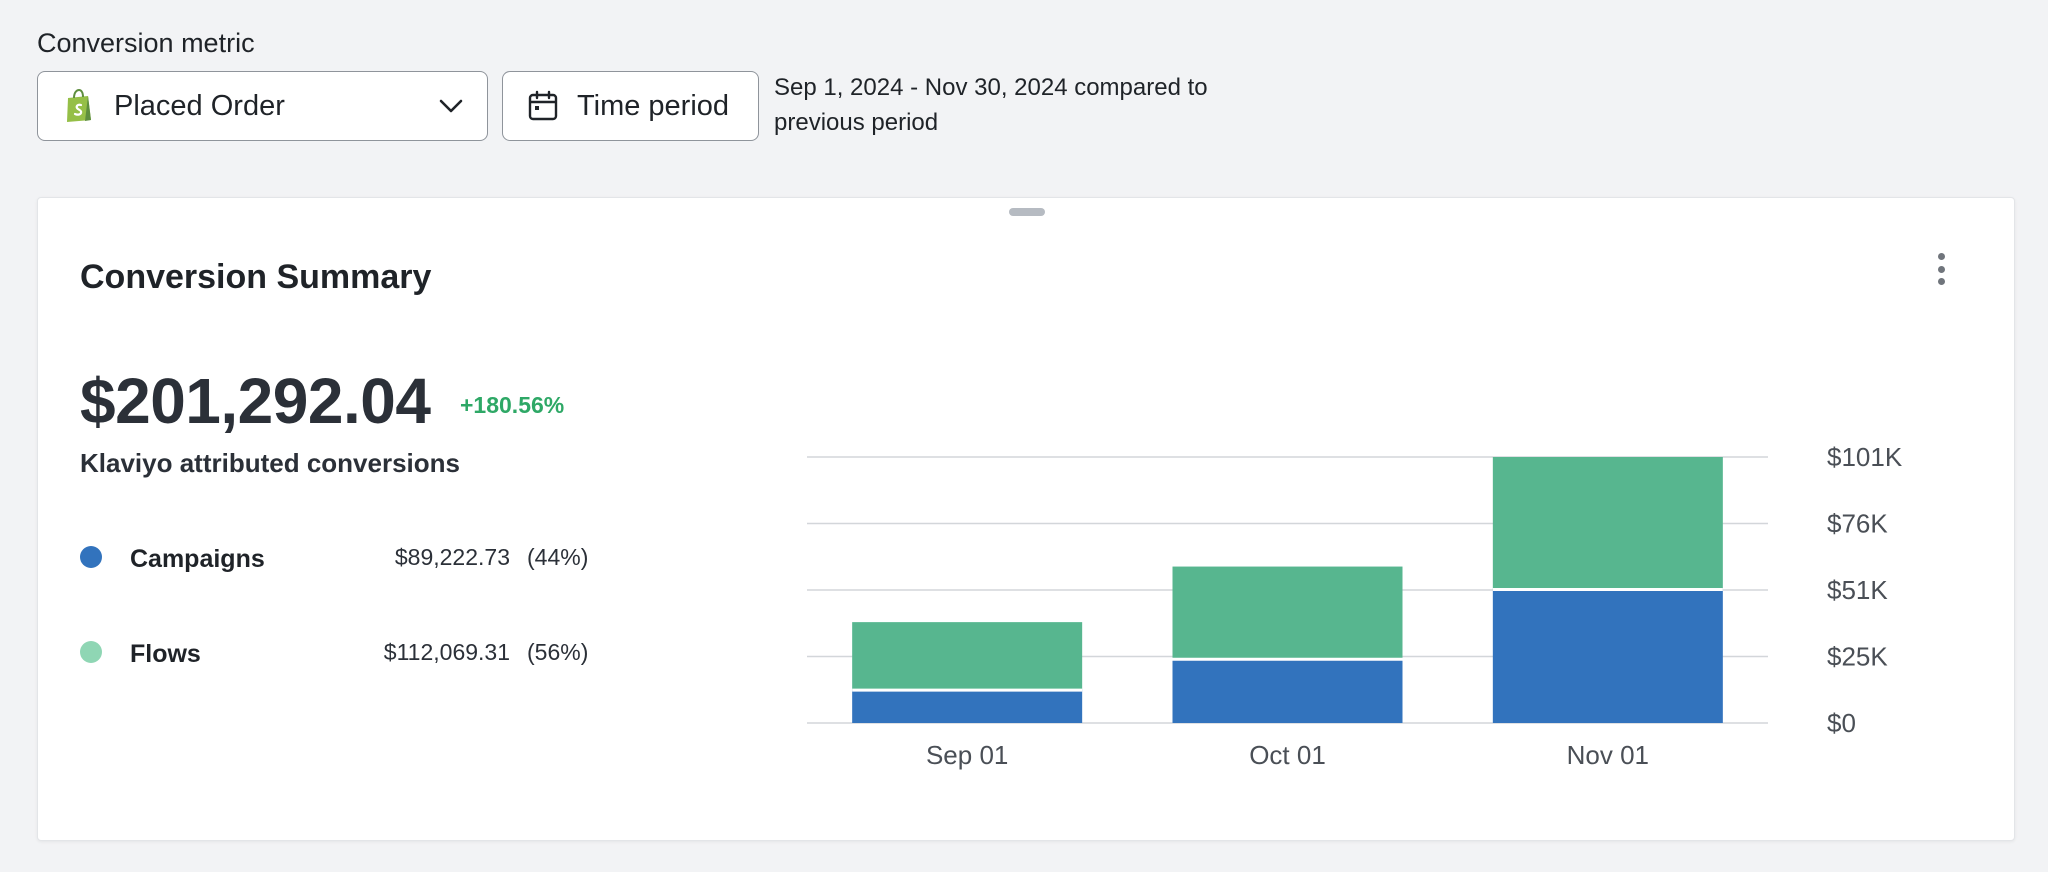 The image size is (2048, 872). I want to click on y-tick-label: $51K, so click(1857, 590).